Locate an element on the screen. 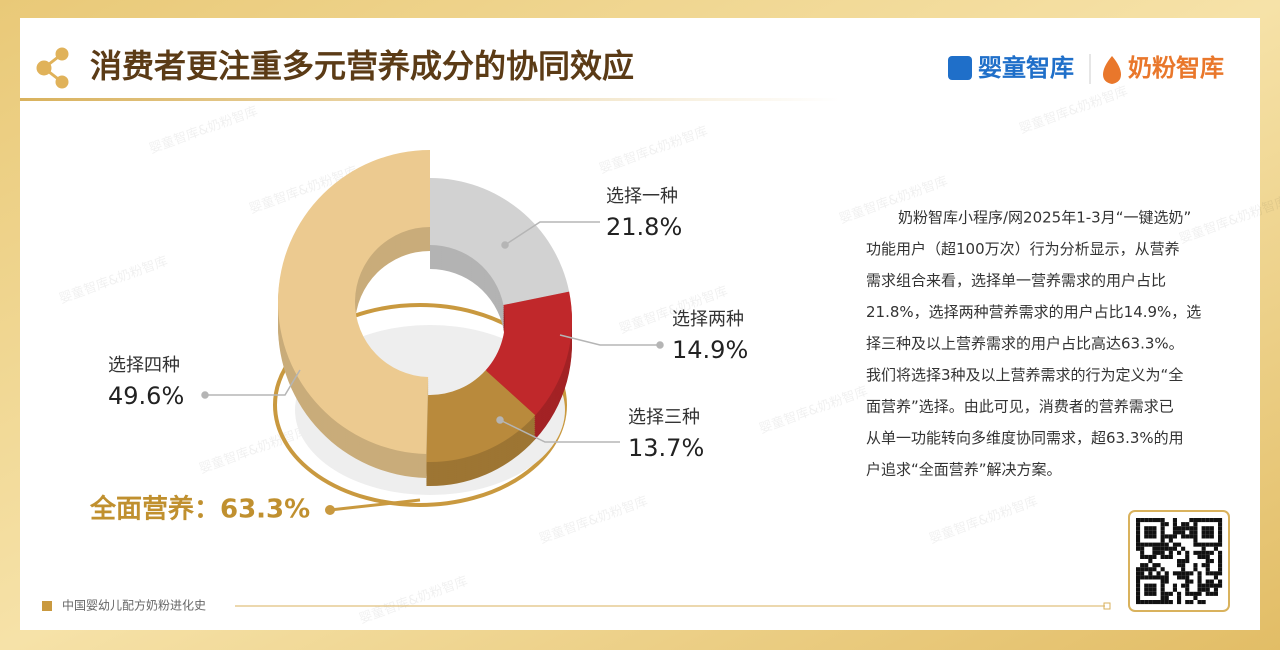 The width and height of the screenshot is (1280, 654). segment-label: 选择三种 is located at coordinates (664, 417).